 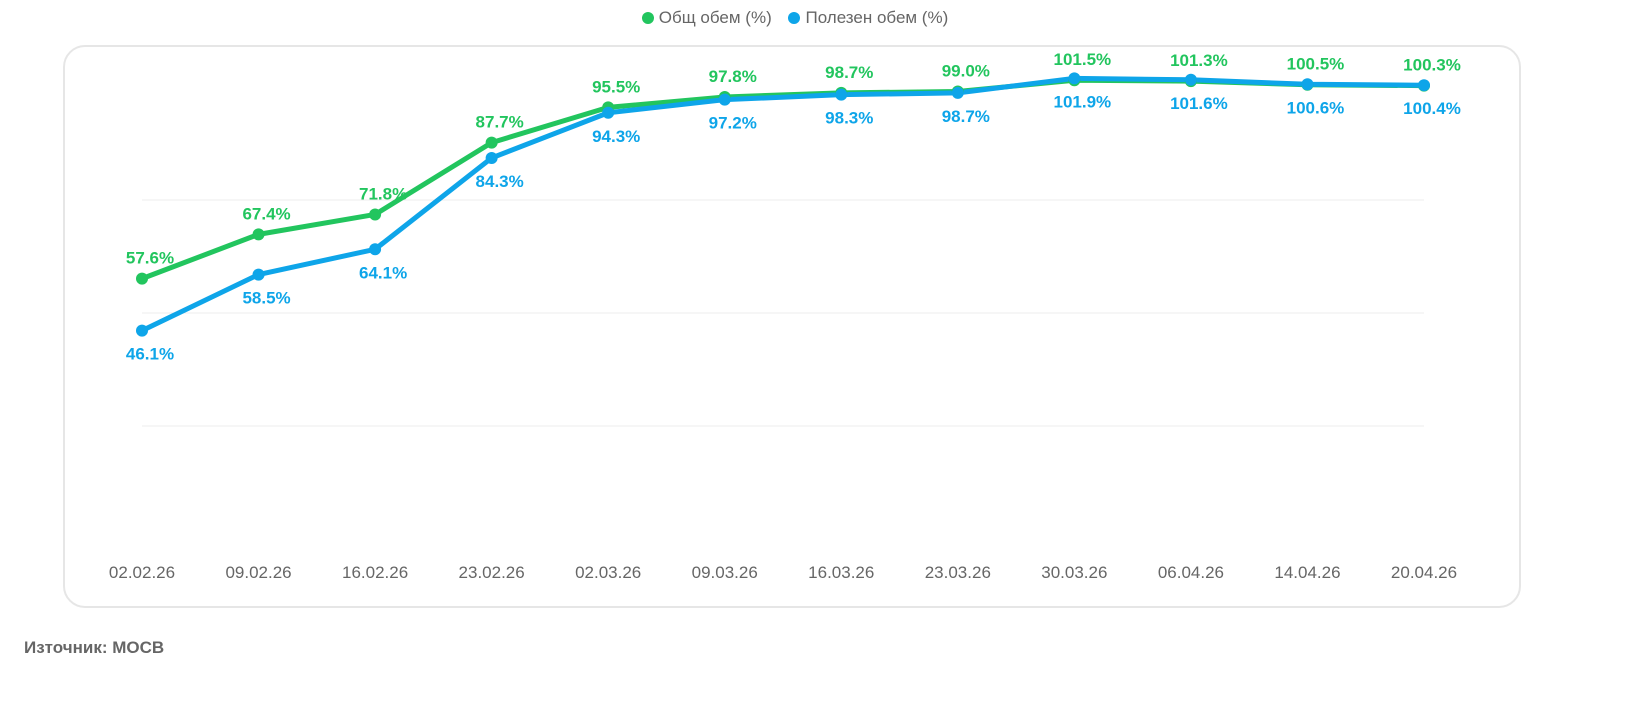 I want to click on x-tick-label: 14.04.26, so click(x=1307, y=572).